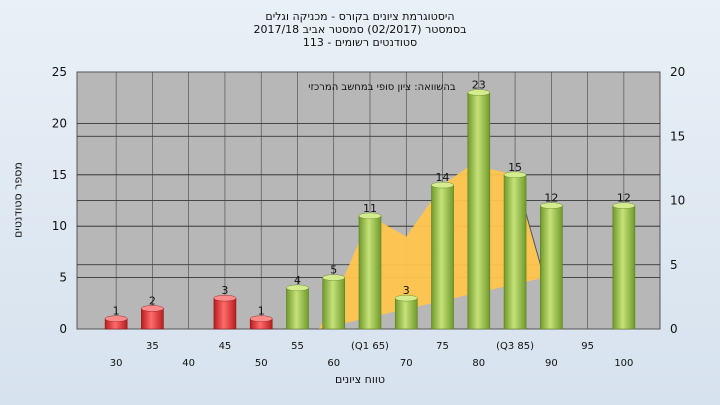  I want to click on x-tick-label: (Q3 85), so click(515, 346).